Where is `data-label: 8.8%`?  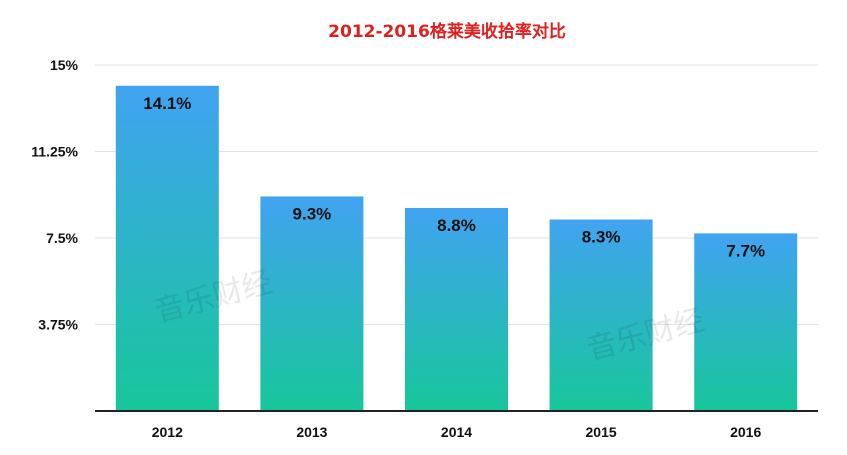 data-label: 8.8% is located at coordinates (456, 225).